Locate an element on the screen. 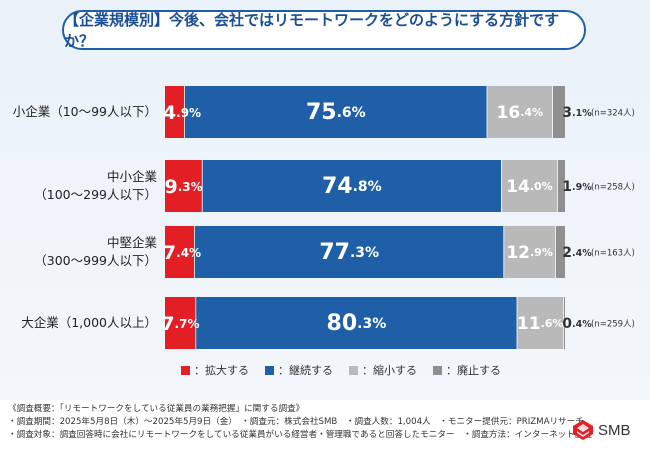  legend-label-continue: ：継続する is located at coordinates (305, 370).